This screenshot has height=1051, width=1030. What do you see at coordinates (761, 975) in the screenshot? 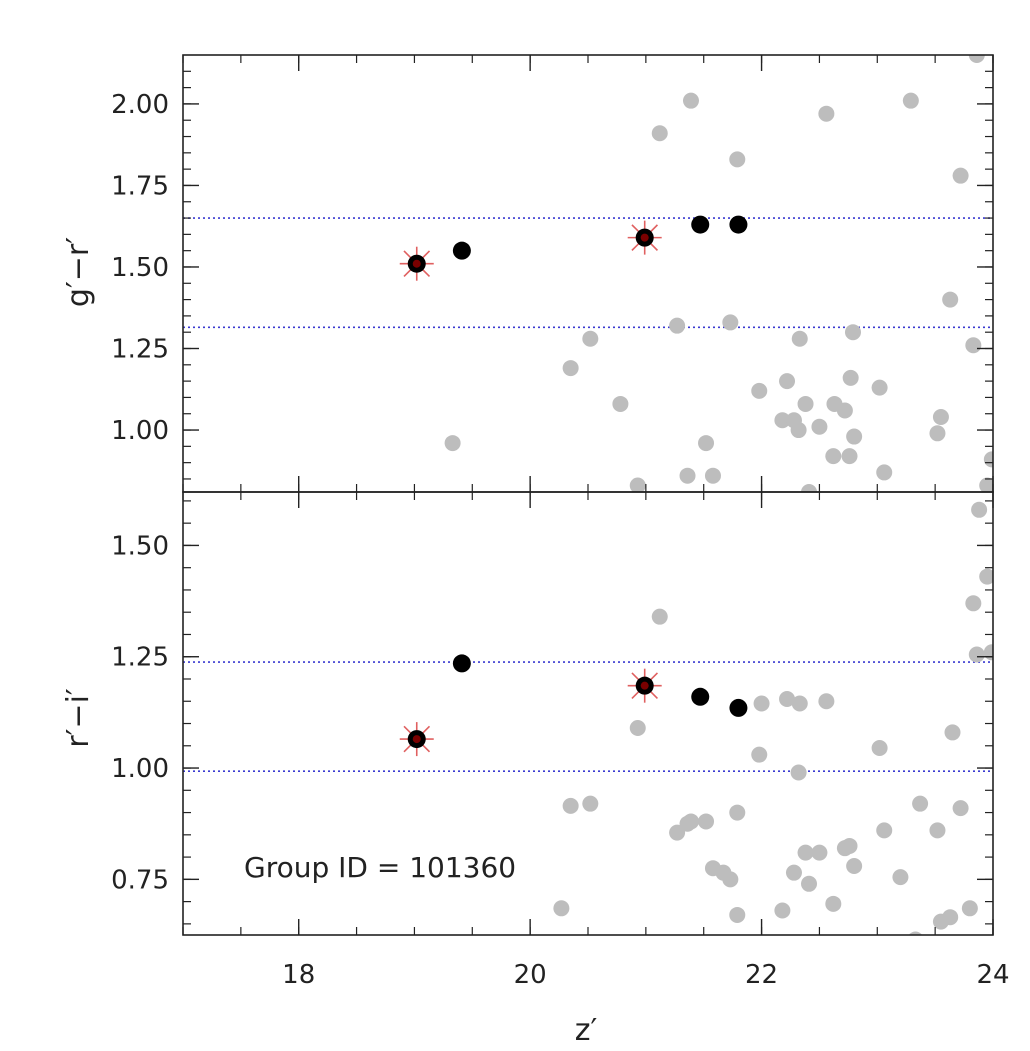
I see `x-tick-label-2: 22` at bounding box center [761, 975].